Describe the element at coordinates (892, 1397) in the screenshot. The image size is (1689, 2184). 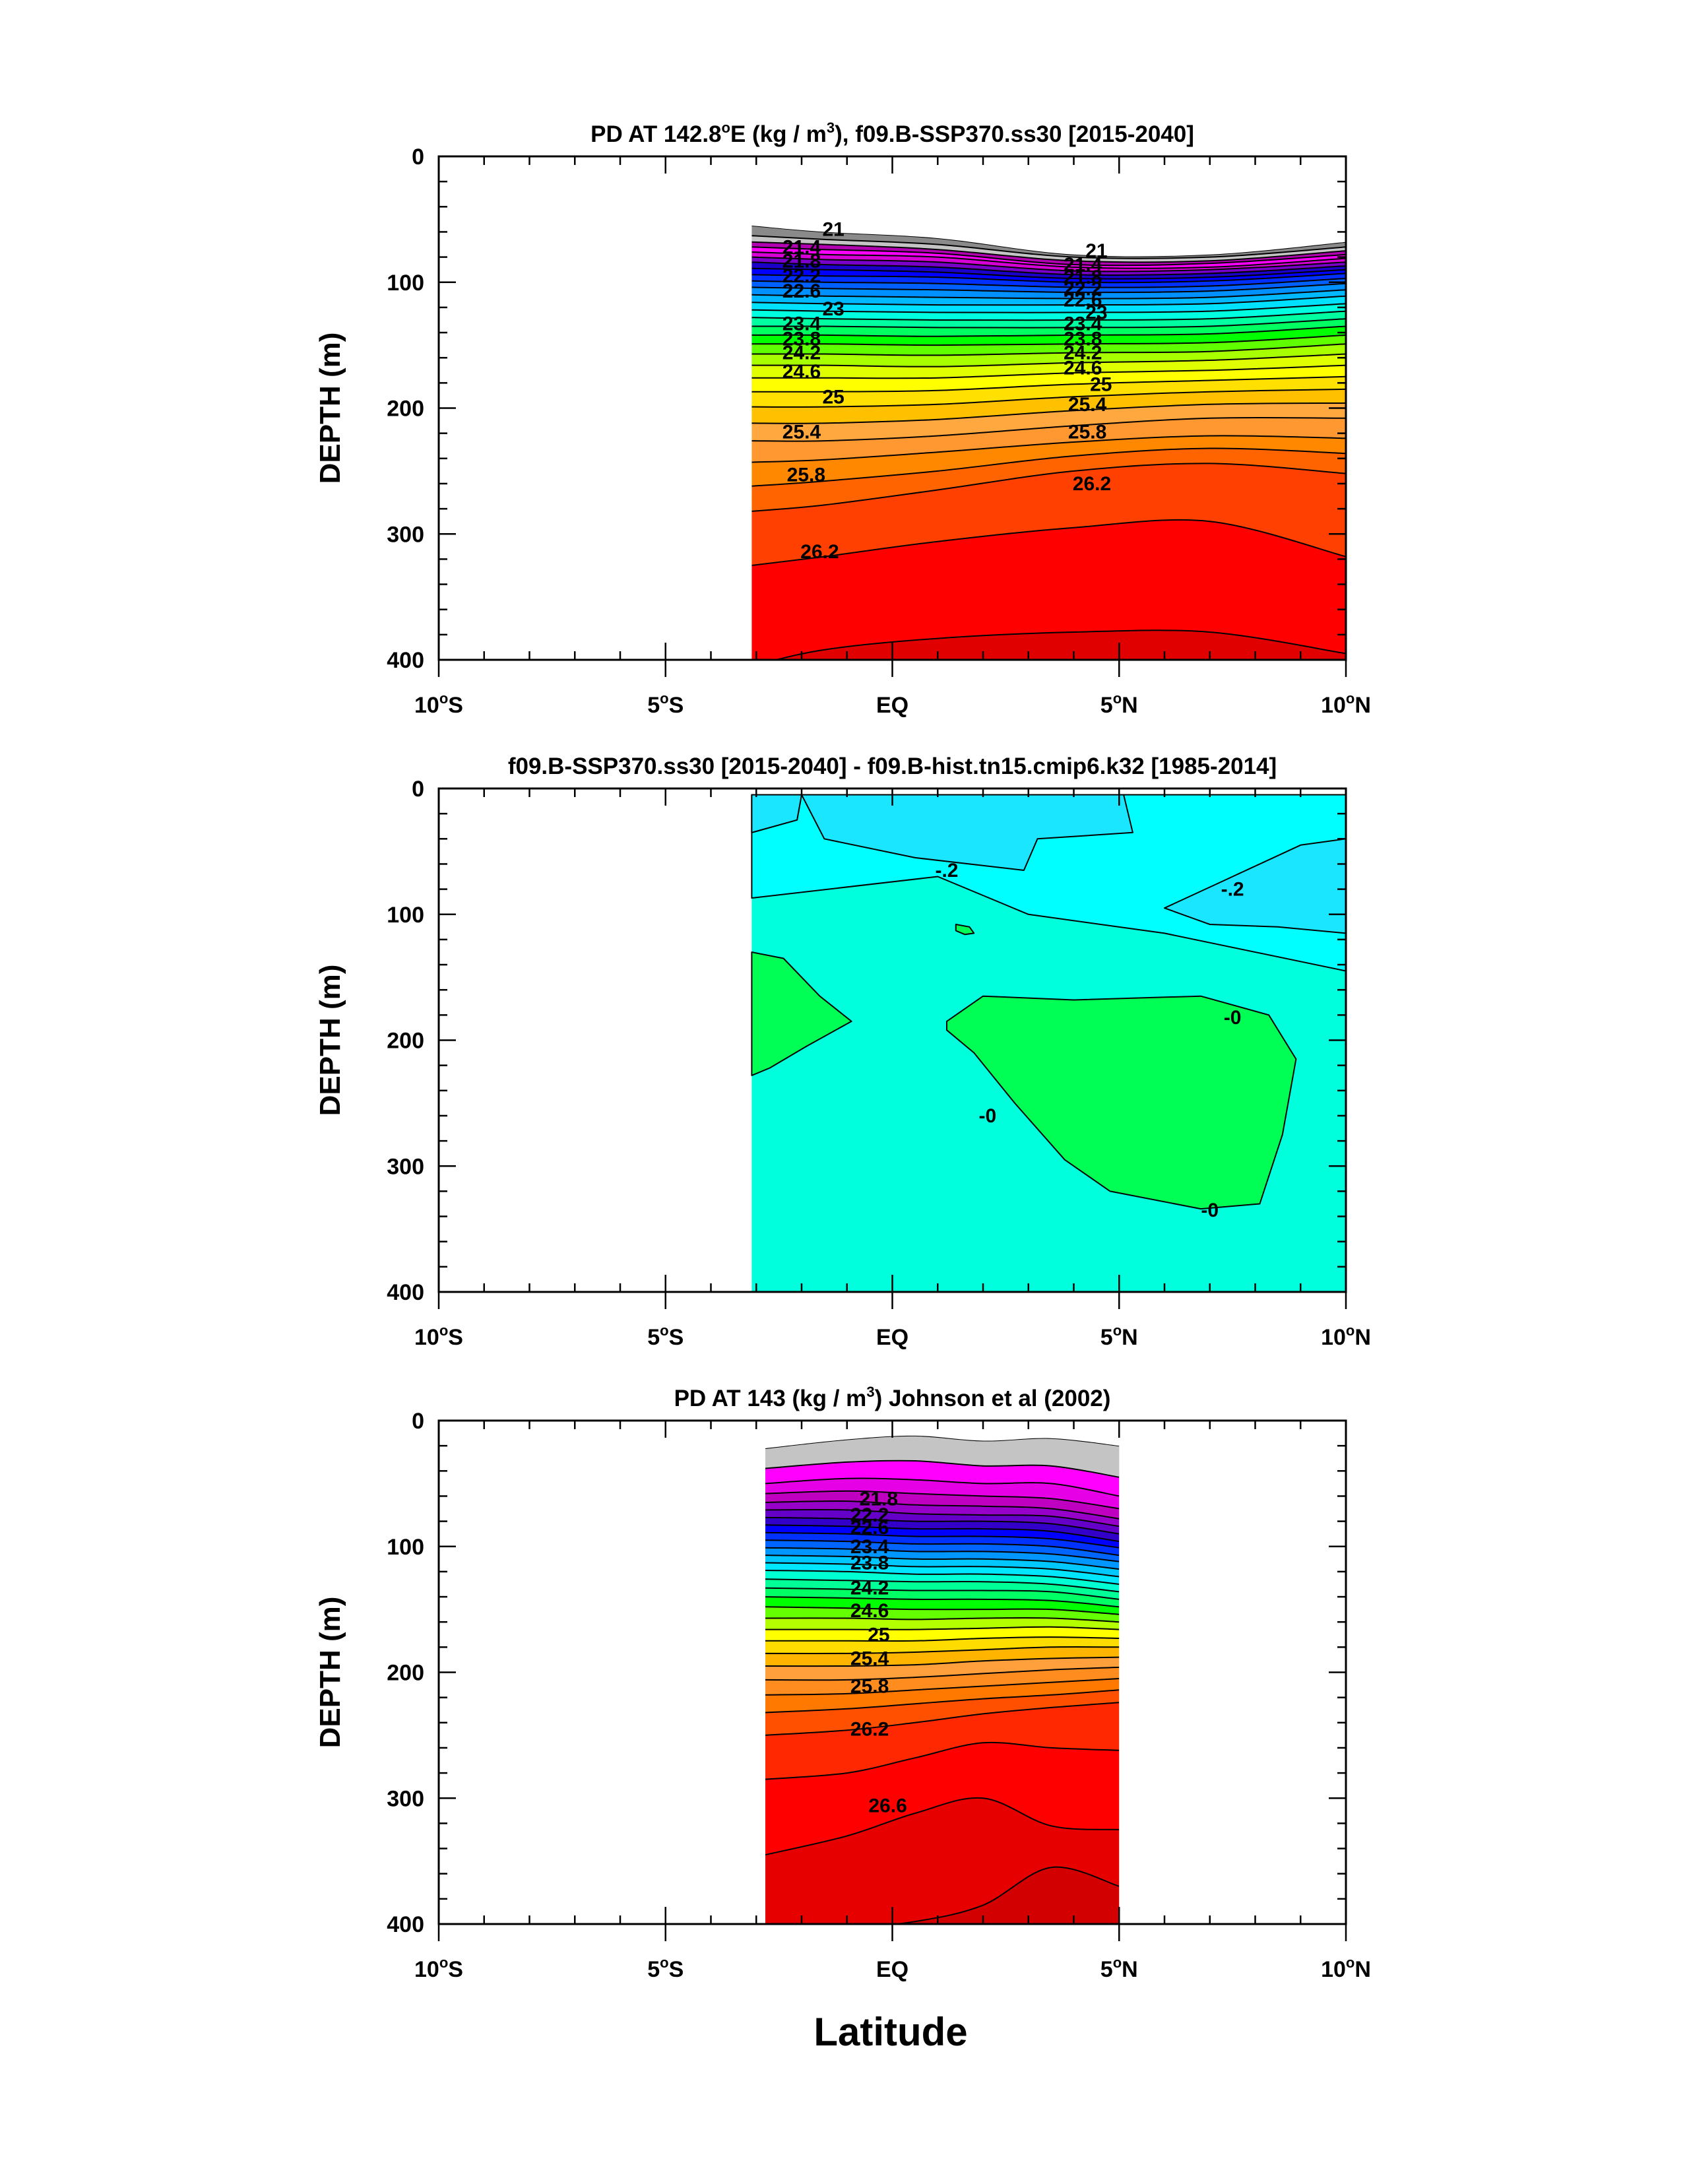
I see `chart-title: PD AT 143 (kg / m3) Johnson et al (2002)` at that location.